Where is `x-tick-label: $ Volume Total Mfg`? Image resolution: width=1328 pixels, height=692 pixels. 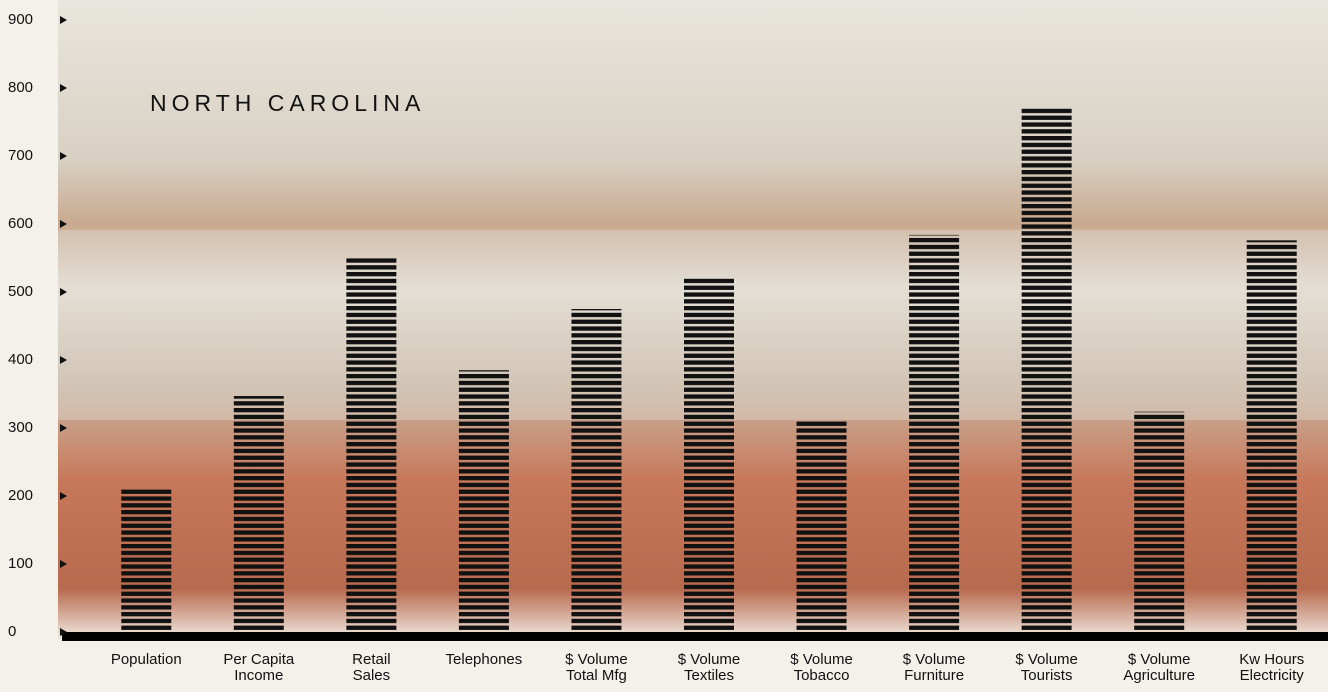 x-tick-label: $ Volume Total Mfg is located at coordinates (596, 667).